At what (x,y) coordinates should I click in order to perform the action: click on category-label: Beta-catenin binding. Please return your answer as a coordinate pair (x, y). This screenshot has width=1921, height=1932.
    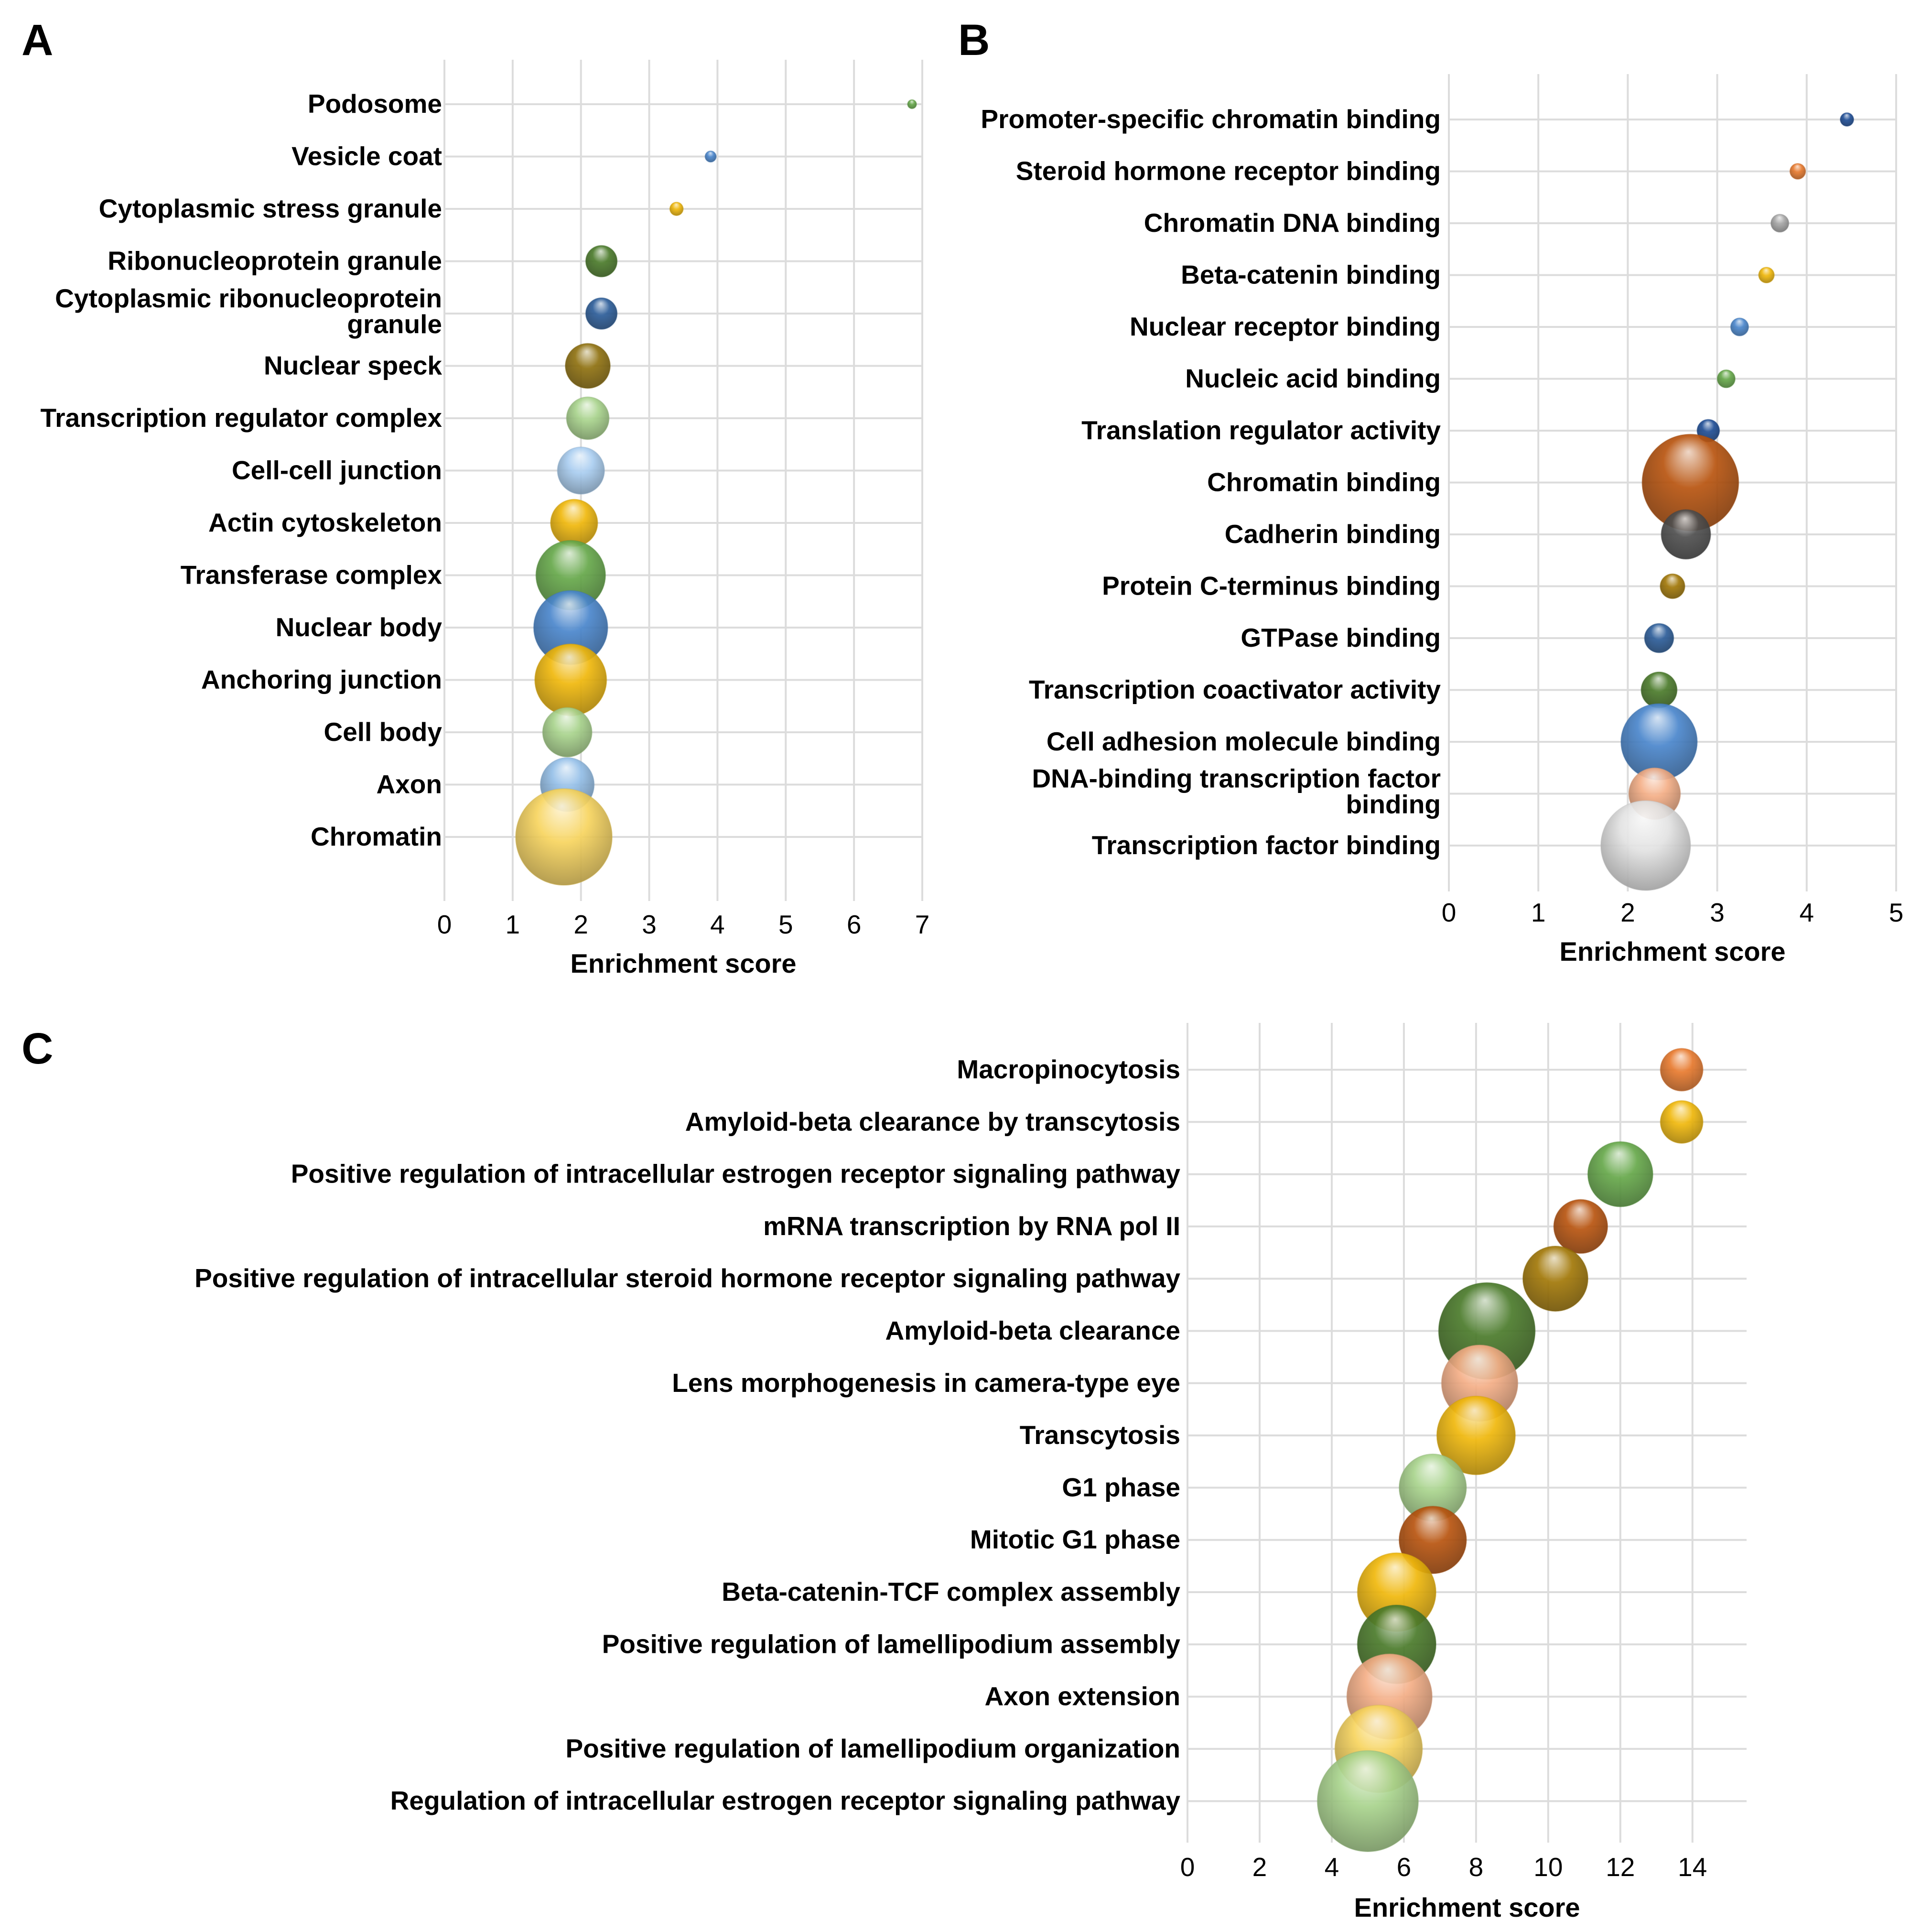
    Looking at the image, I should click on (1311, 275).